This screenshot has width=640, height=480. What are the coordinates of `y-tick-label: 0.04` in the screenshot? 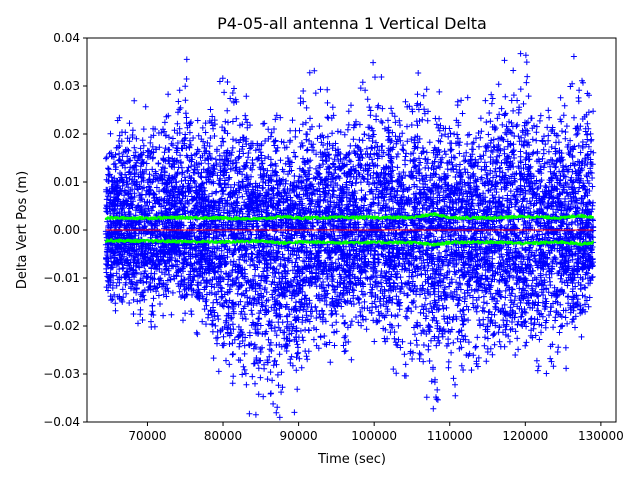 It's located at (66, 38).